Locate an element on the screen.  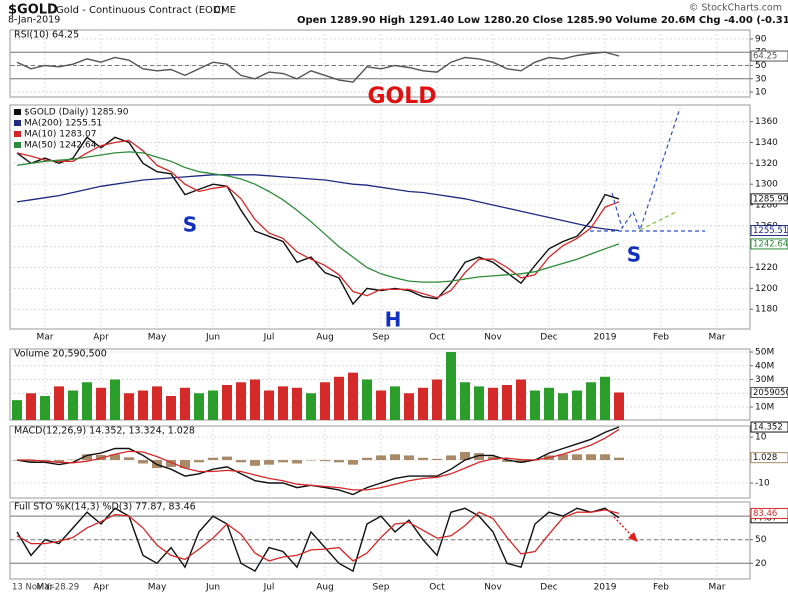
panel-legend: RSI(10) 64.25 is located at coordinates (46, 35).